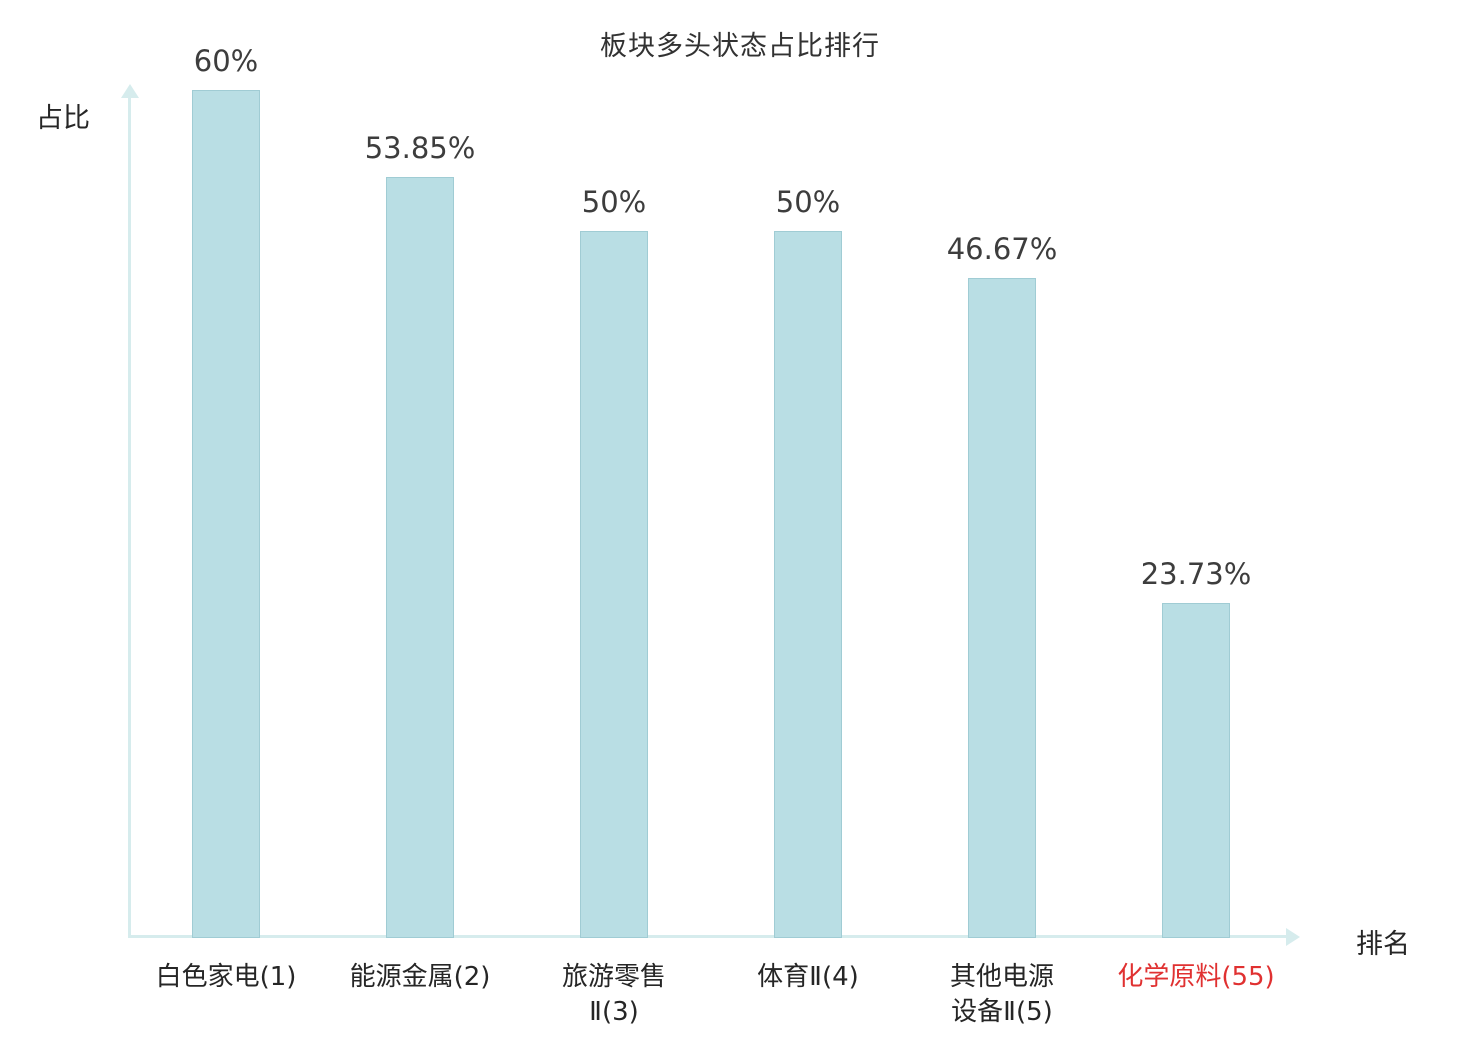 Image resolution: width=1480 pixels, height=1040 pixels. What do you see at coordinates (1196, 977) in the screenshot?
I see `category-label: 化学原料(55)` at bounding box center [1196, 977].